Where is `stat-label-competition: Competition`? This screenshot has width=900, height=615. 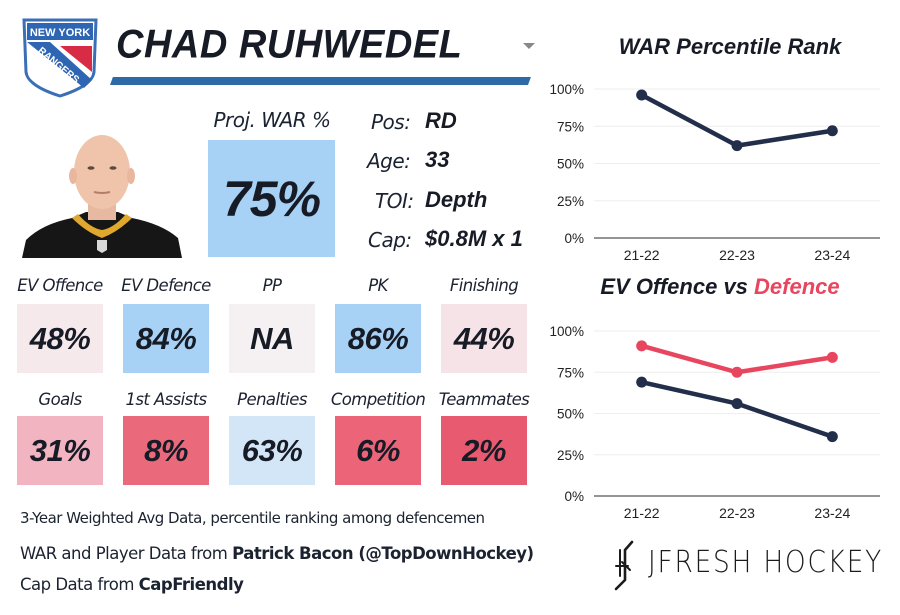 stat-label-competition: Competition is located at coordinates (378, 399).